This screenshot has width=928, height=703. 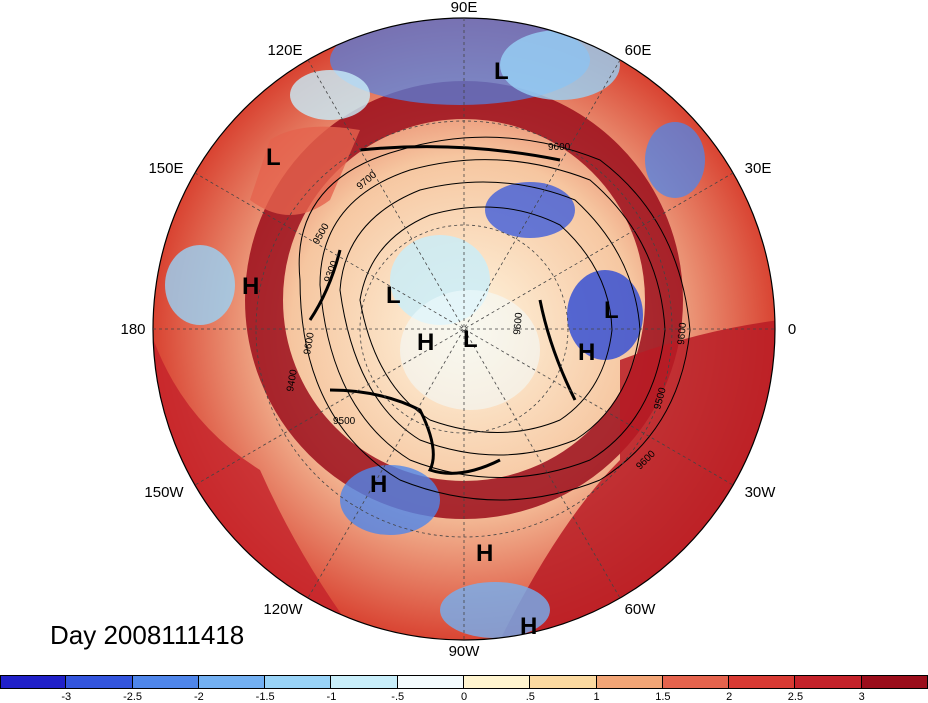 What do you see at coordinates (147, 635) in the screenshot?
I see `day-label: Day 2008111418` at bounding box center [147, 635].